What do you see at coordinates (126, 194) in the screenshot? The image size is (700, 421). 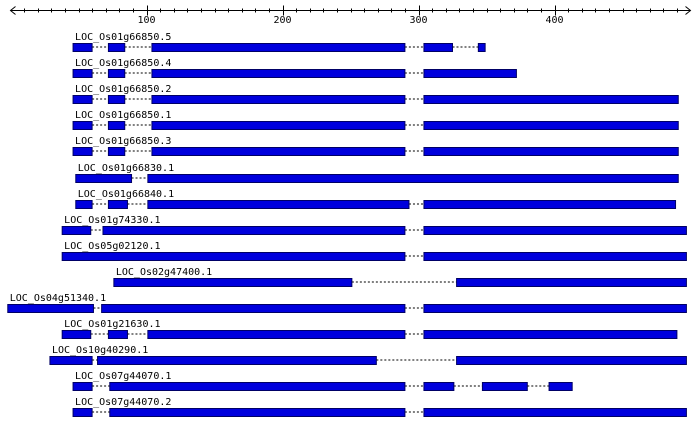 I see `transcript-label: LOC_Os01g66840.1` at bounding box center [126, 194].